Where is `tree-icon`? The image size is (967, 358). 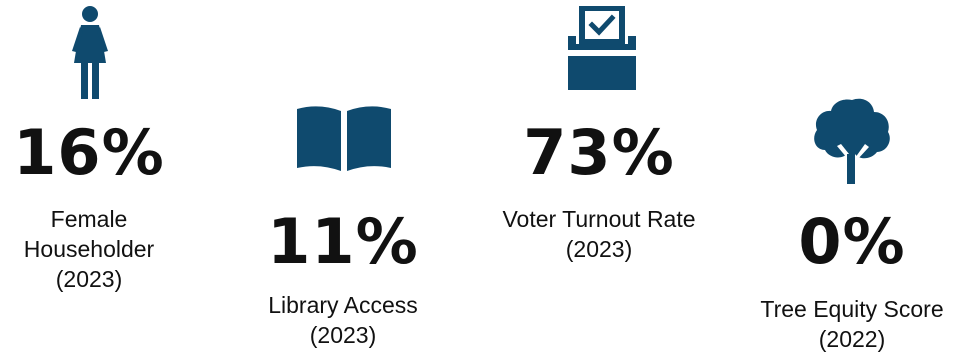
tree-icon is located at coordinates (852, 141).